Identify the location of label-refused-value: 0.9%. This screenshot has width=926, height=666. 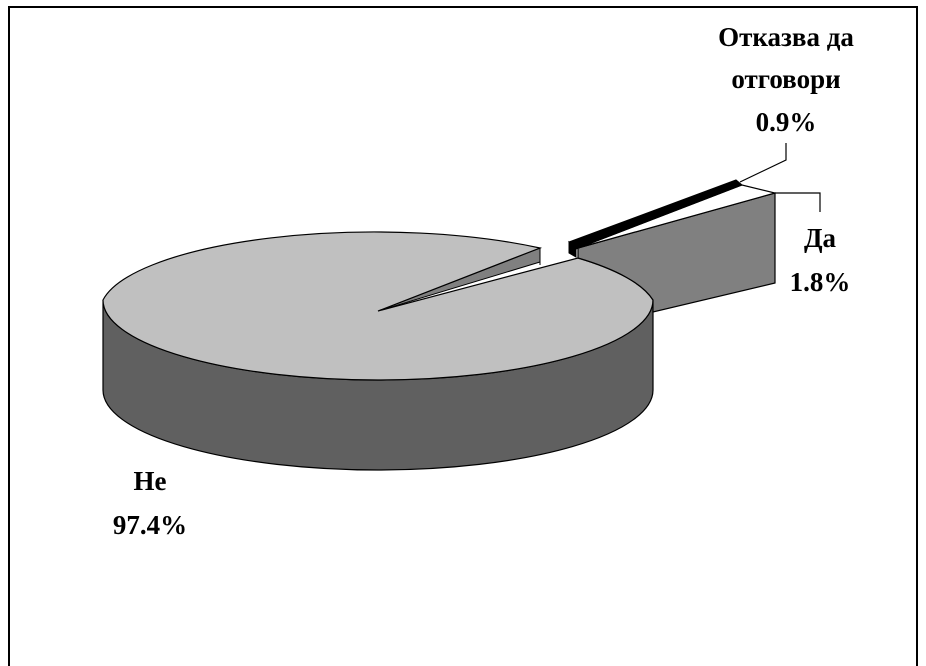
(786, 122).